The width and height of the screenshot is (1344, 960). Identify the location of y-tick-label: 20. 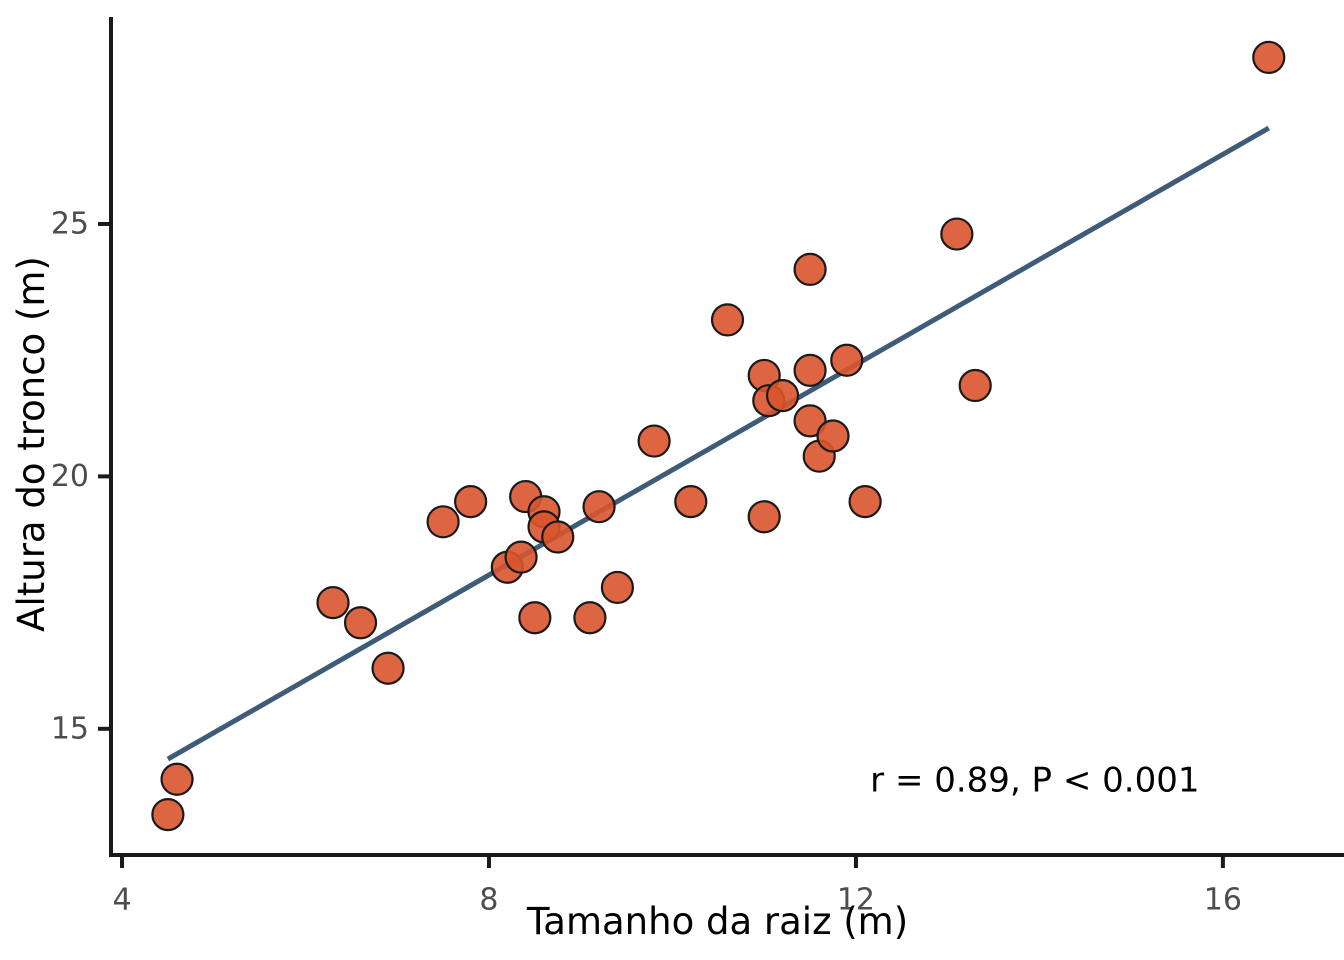
(70, 476).